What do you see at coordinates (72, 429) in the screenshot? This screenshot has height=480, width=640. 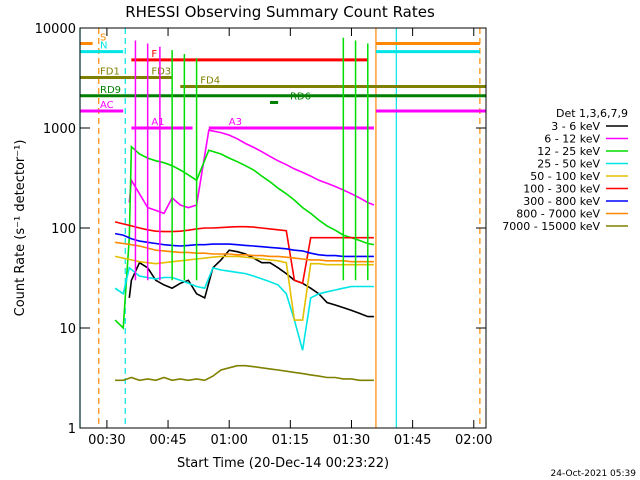 I see `y-tick-label-0: 1` at bounding box center [72, 429].